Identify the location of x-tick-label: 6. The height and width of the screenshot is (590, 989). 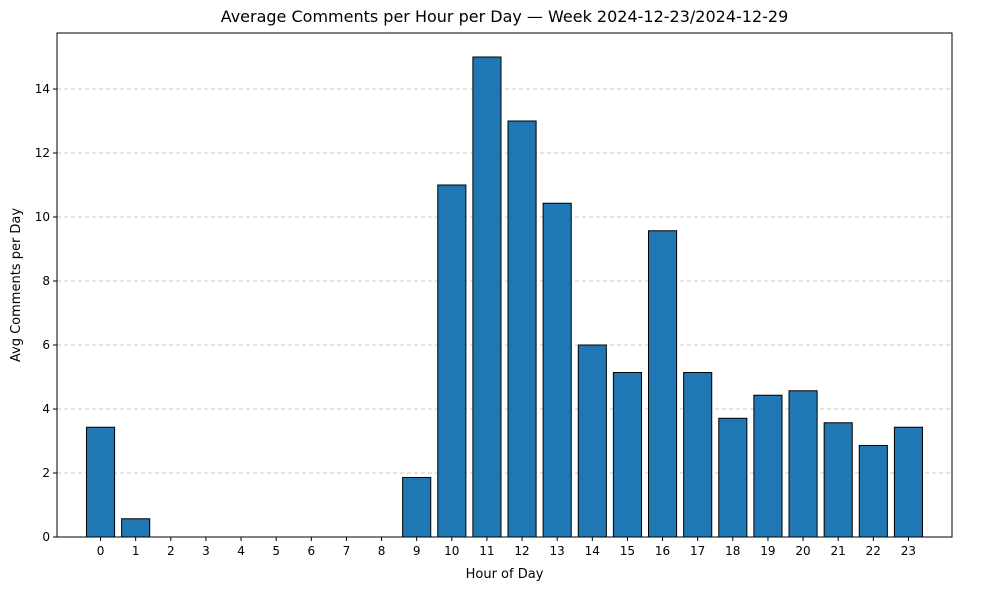
(311, 551).